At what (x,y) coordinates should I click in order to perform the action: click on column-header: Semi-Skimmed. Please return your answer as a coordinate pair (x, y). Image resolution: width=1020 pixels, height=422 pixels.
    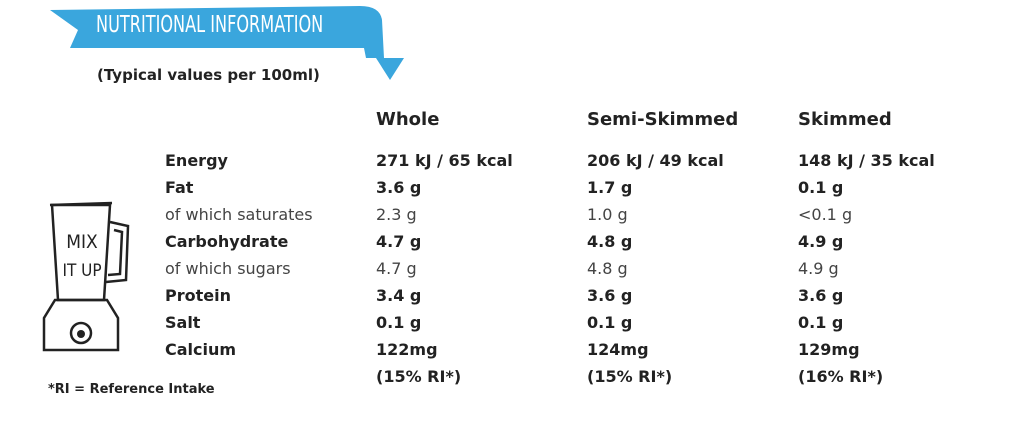
    Looking at the image, I should click on (663, 119).